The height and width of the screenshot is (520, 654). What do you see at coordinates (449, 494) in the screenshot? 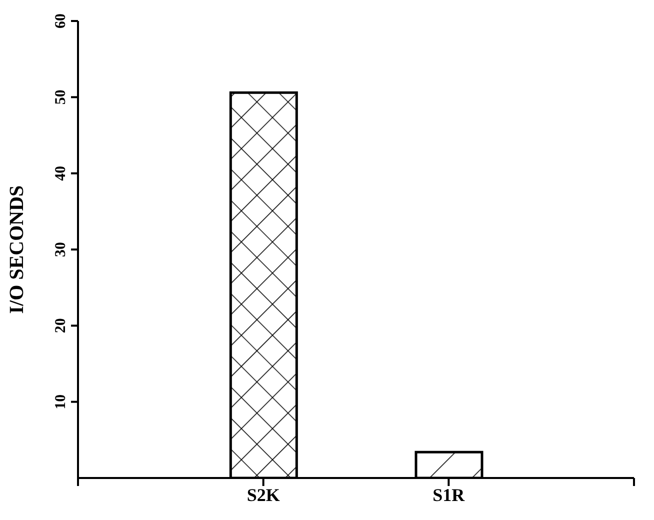
I see `x-tick-label: S1R` at bounding box center [449, 494].